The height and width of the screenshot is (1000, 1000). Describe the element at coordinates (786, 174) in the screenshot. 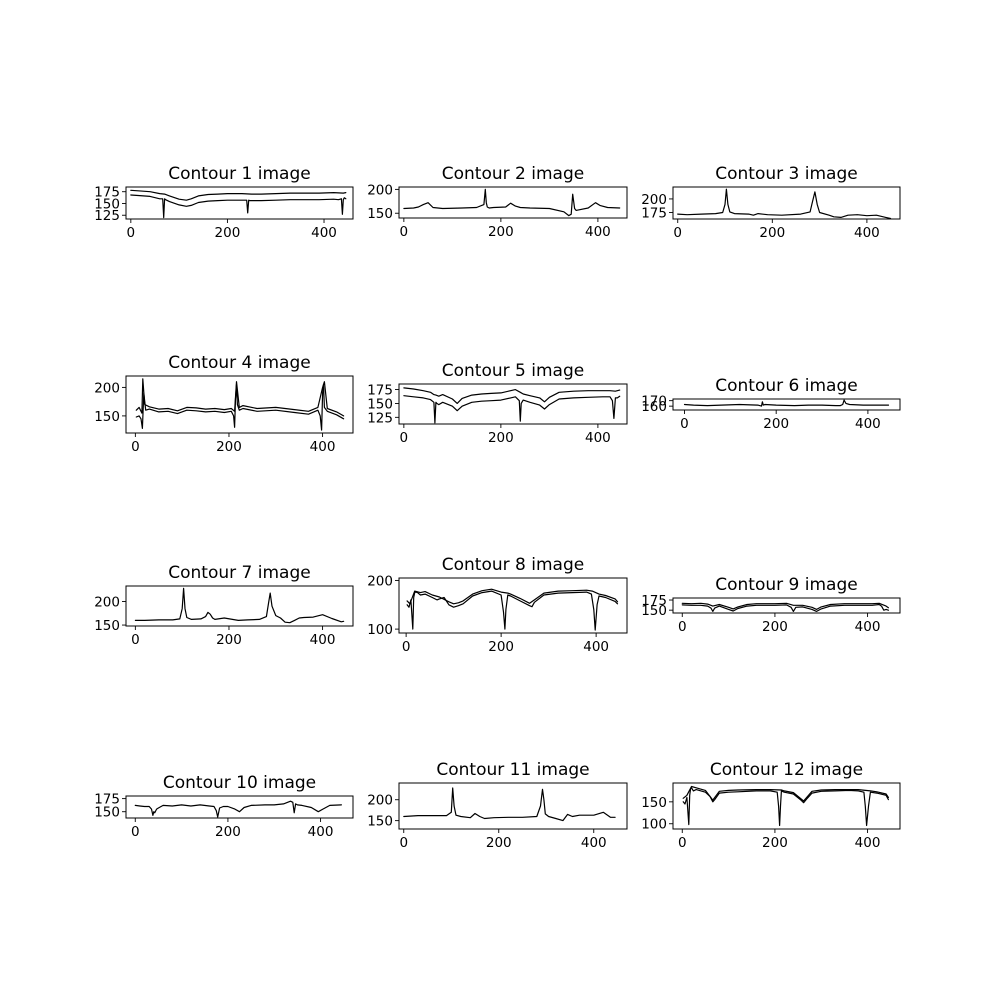

I see `subplot-title: Contour 3 image` at that location.